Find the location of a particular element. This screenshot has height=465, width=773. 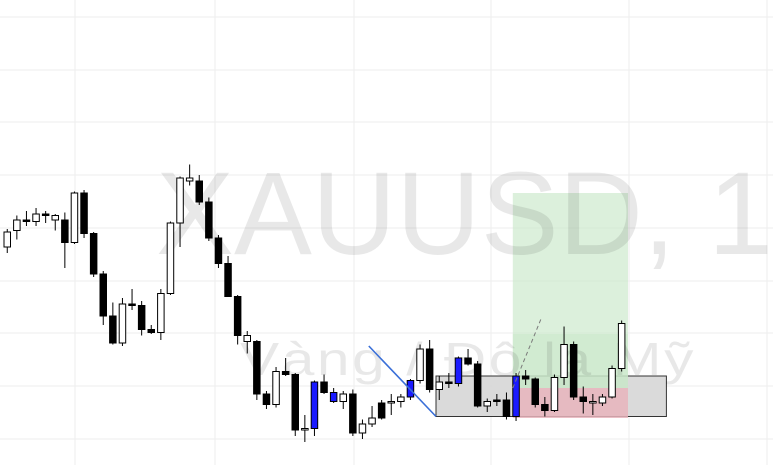

trend-line is located at coordinates (402, 381).